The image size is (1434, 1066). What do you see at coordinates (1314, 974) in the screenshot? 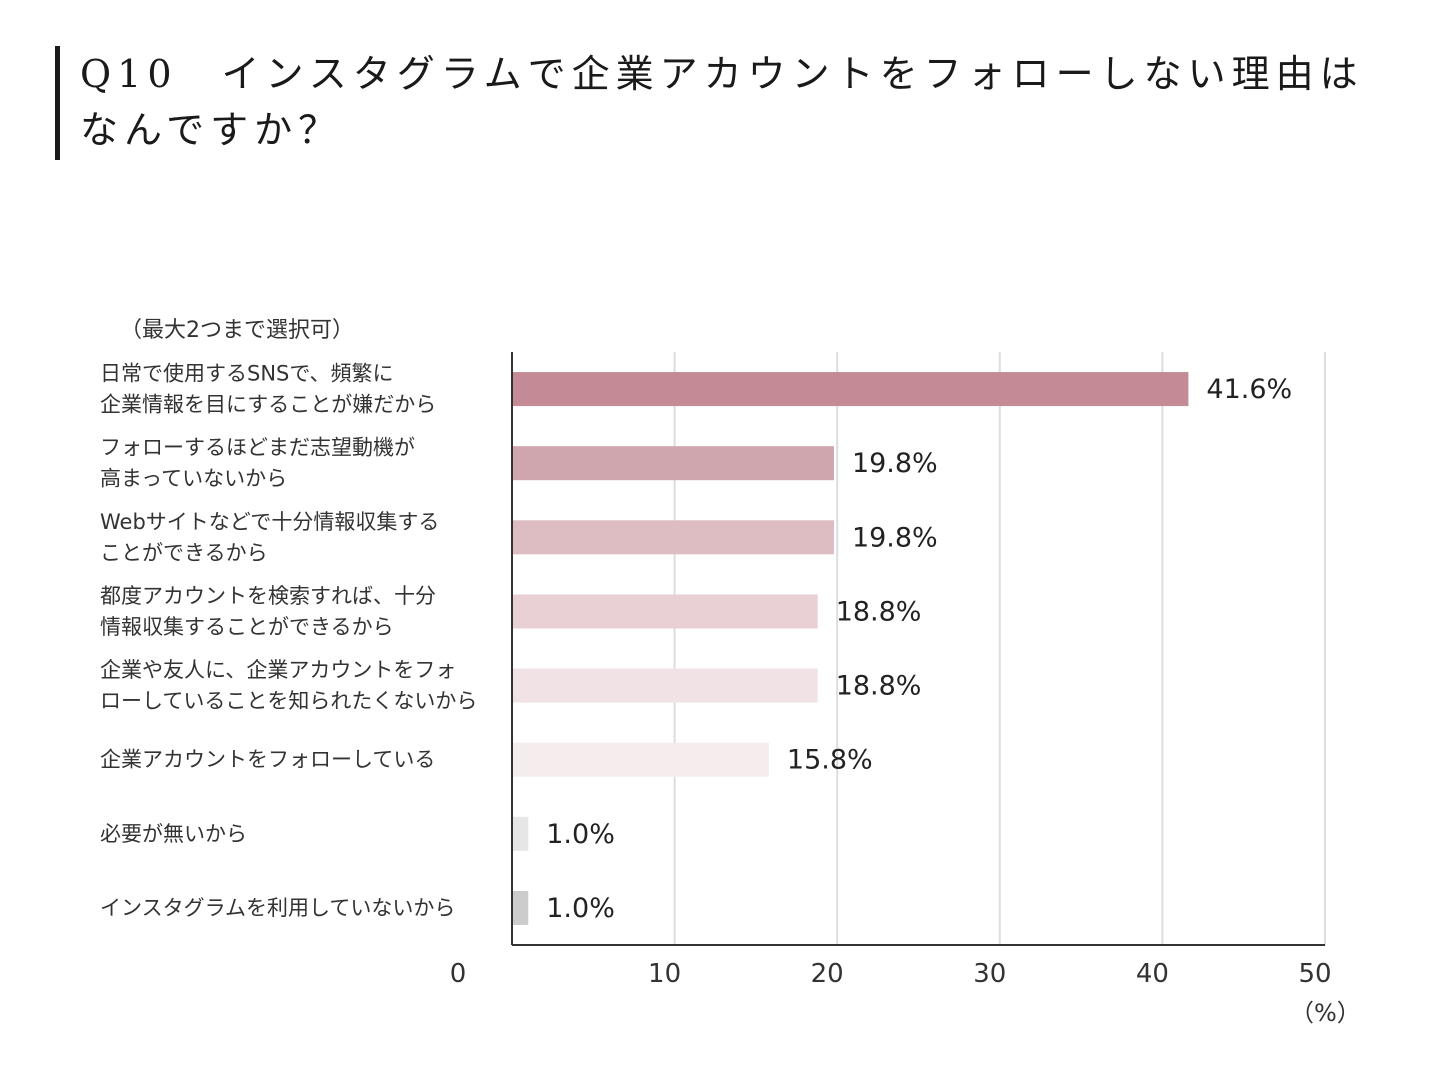
I see `x-tick-50: 50` at bounding box center [1314, 974].